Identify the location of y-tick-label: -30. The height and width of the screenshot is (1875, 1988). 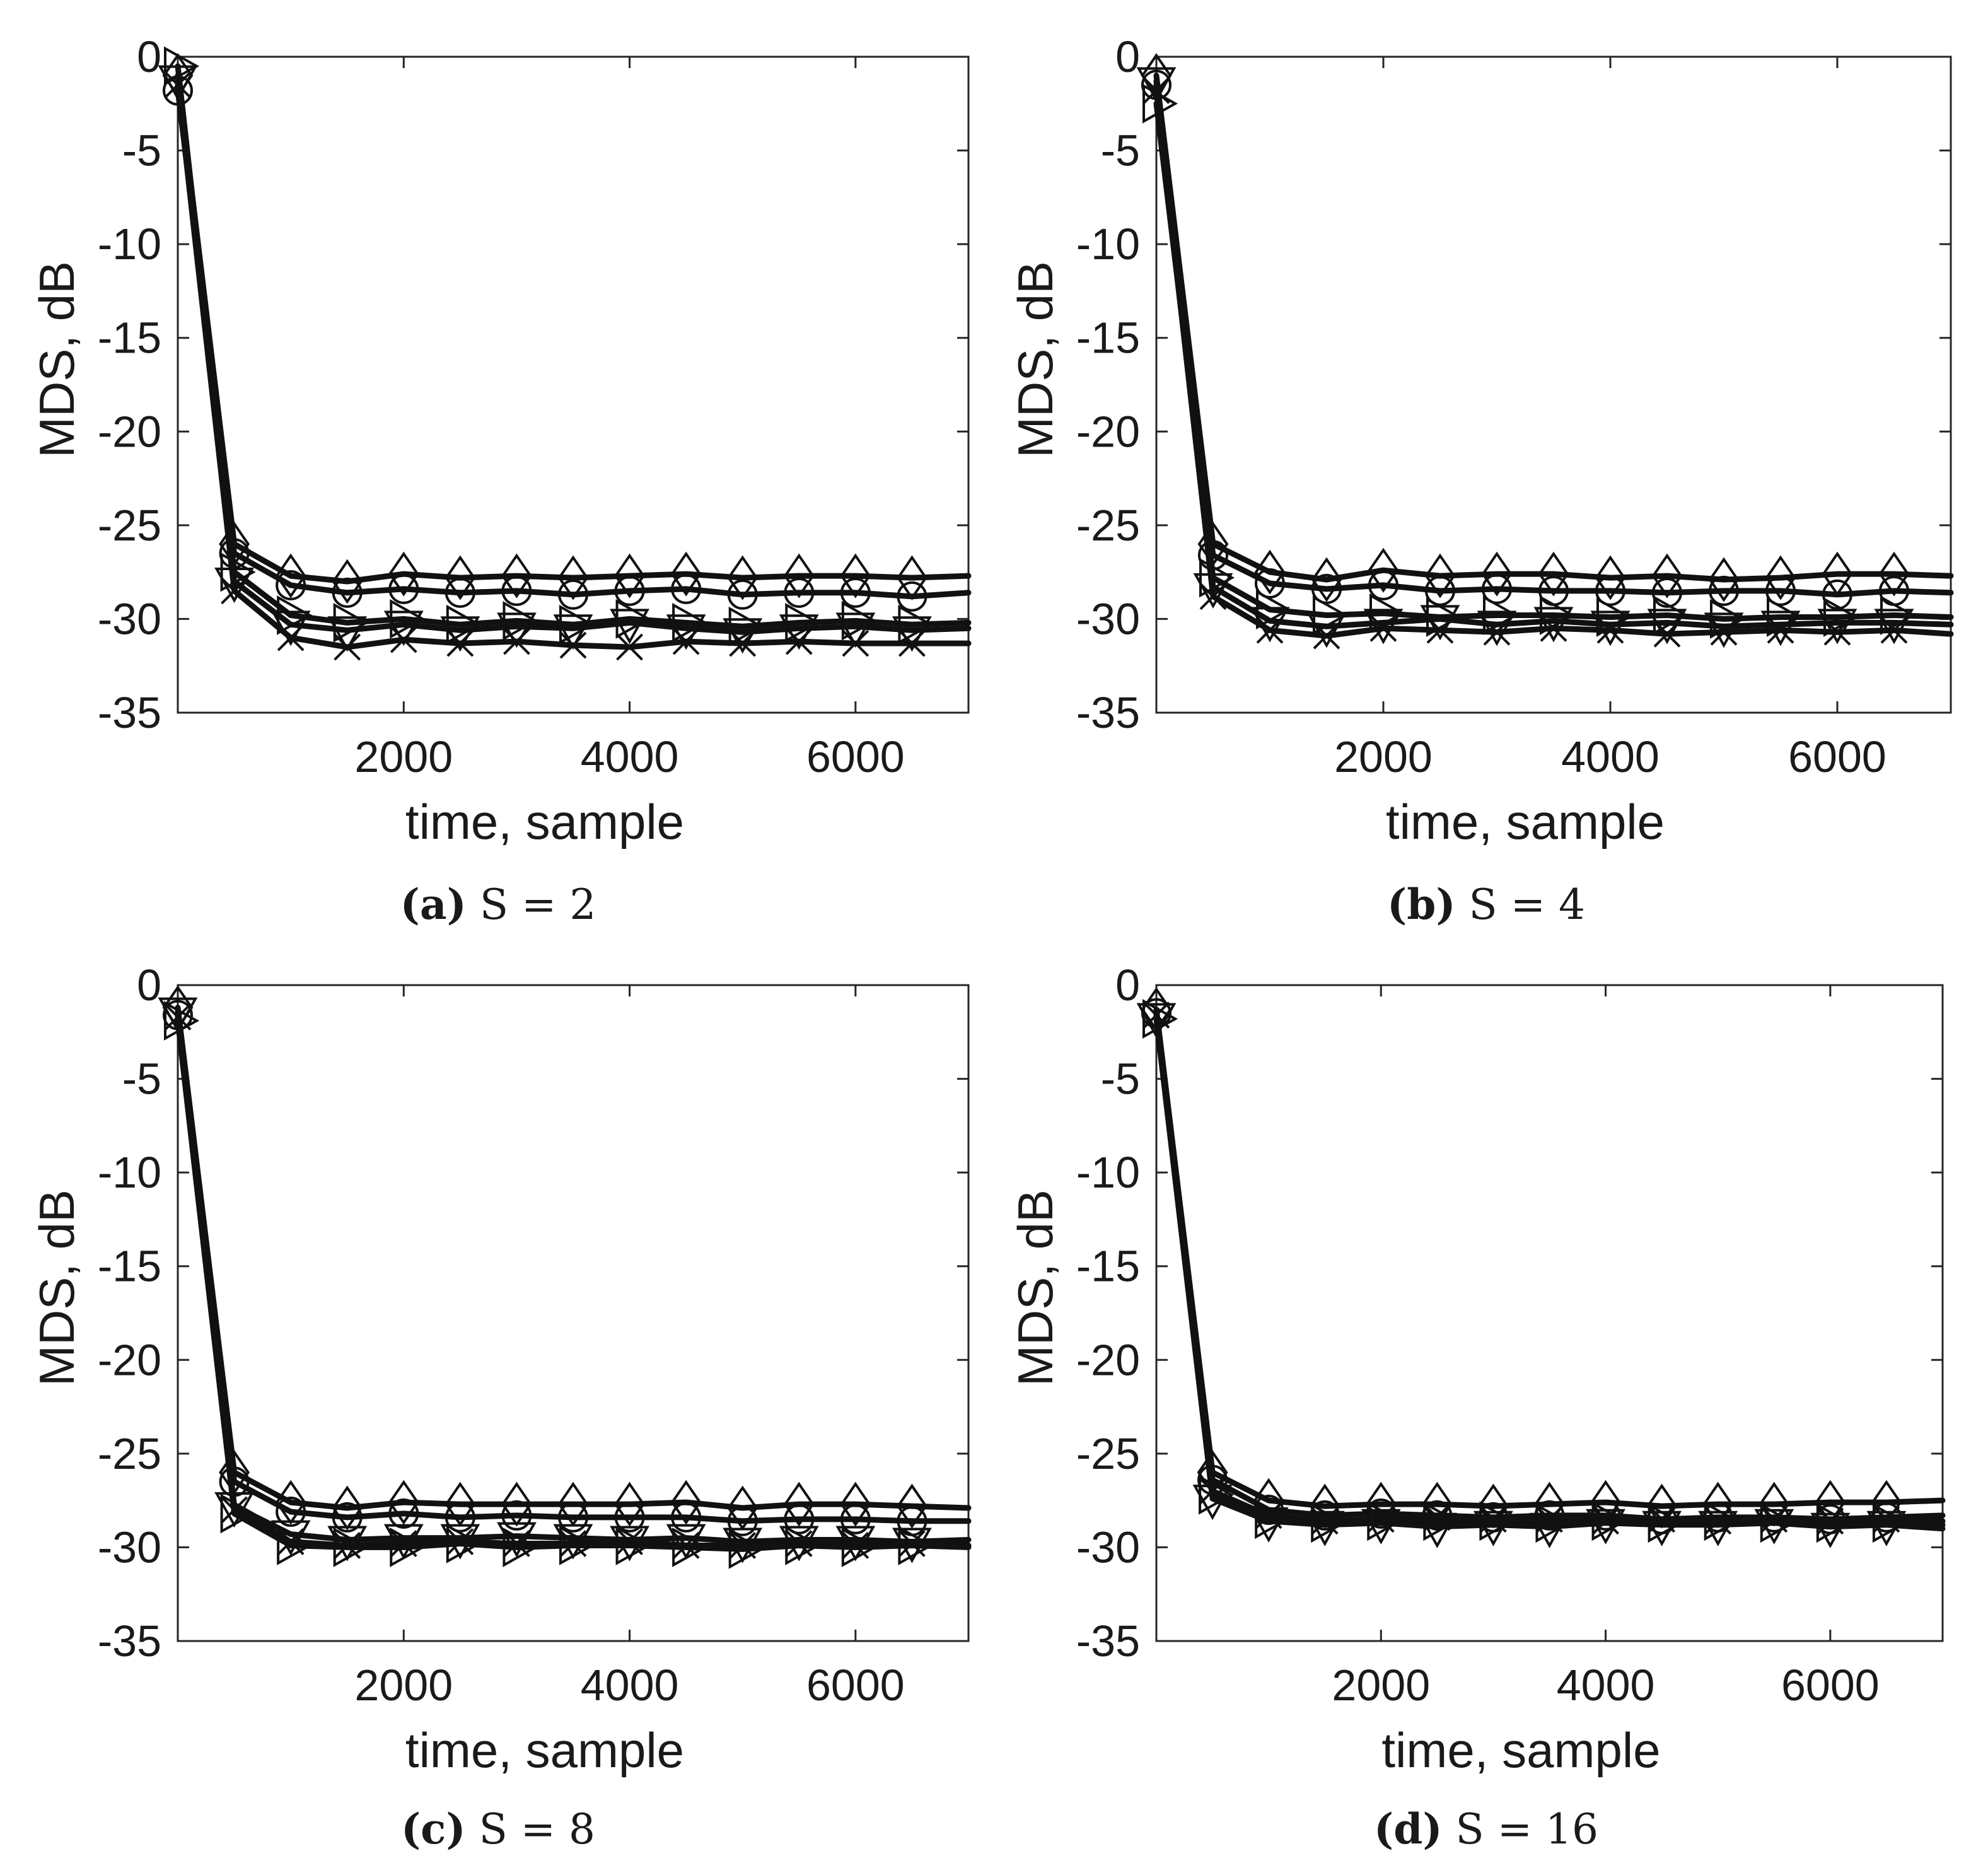
(130, 1547).